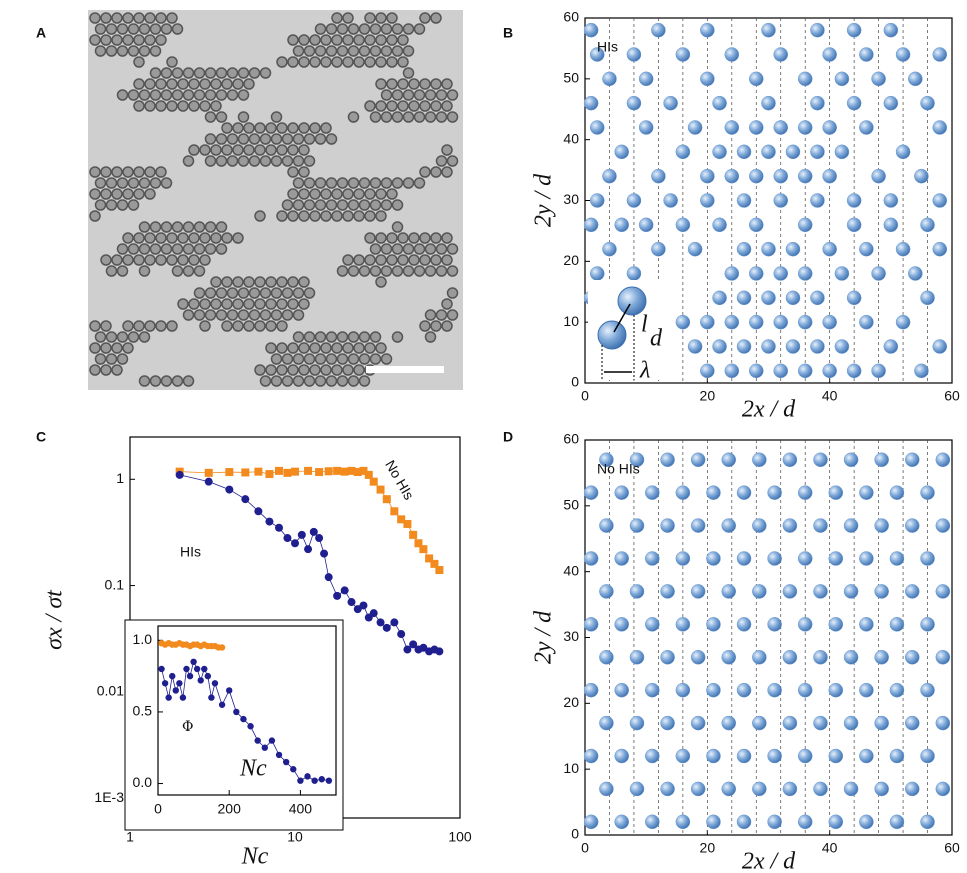  What do you see at coordinates (41, 33) in the screenshot?
I see `panel-label: A` at bounding box center [41, 33].